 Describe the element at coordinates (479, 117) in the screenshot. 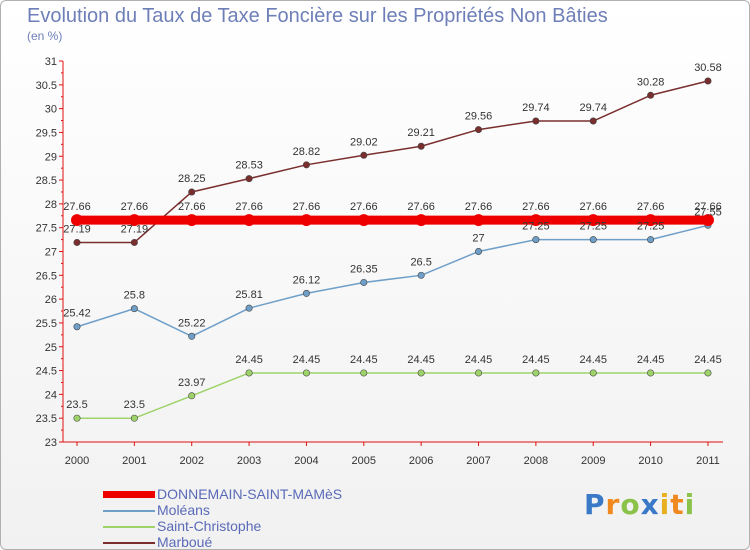

I see `data-label: 29.56` at that location.